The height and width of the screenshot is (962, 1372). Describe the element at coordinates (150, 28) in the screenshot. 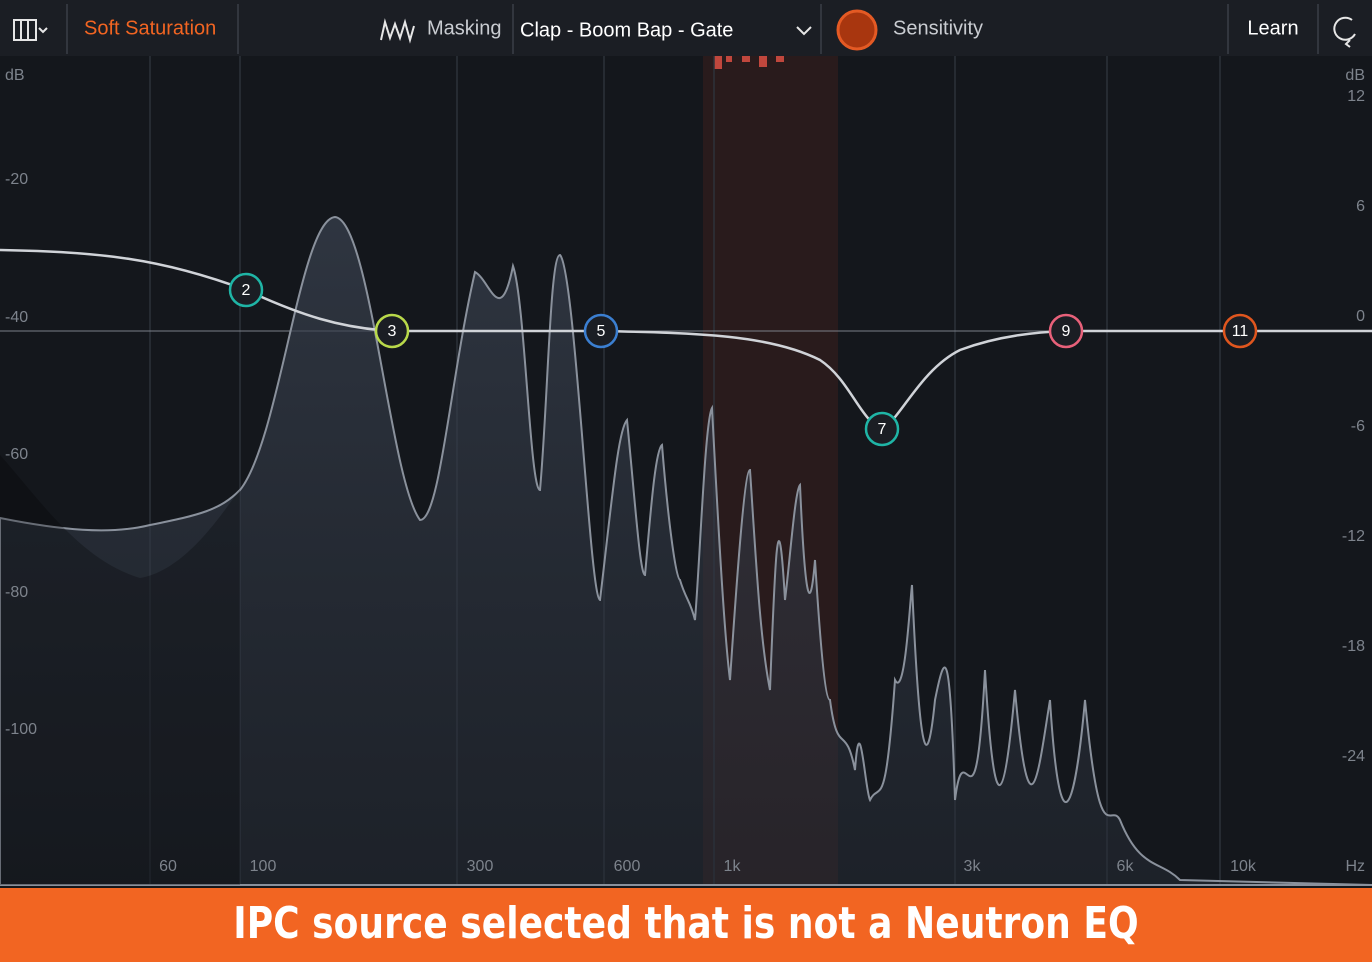

I see `preset-button: Soft Saturation` at that location.